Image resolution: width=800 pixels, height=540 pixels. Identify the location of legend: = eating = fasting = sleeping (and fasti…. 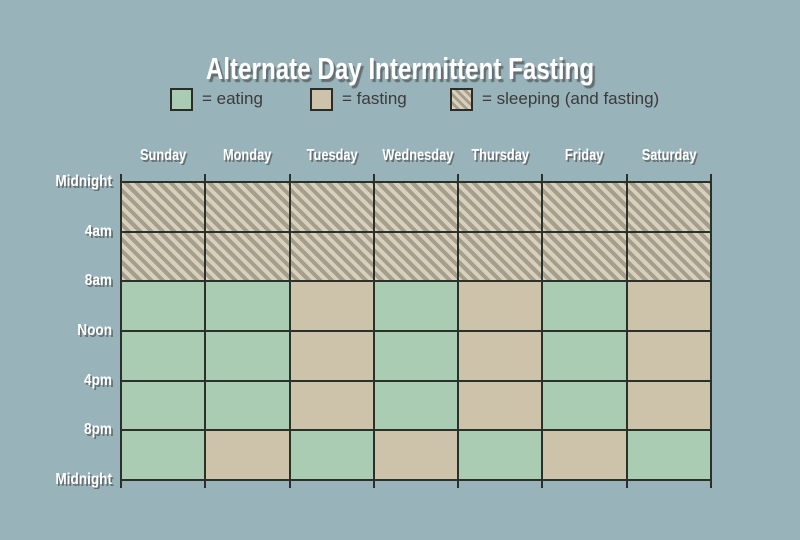
(400, 99).